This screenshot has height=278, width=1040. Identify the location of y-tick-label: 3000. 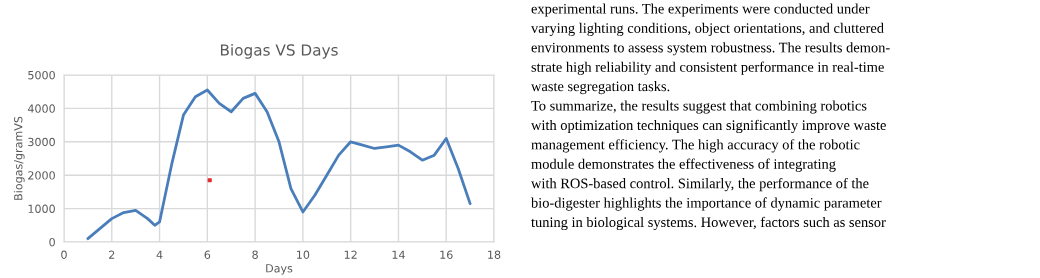
(41, 142).